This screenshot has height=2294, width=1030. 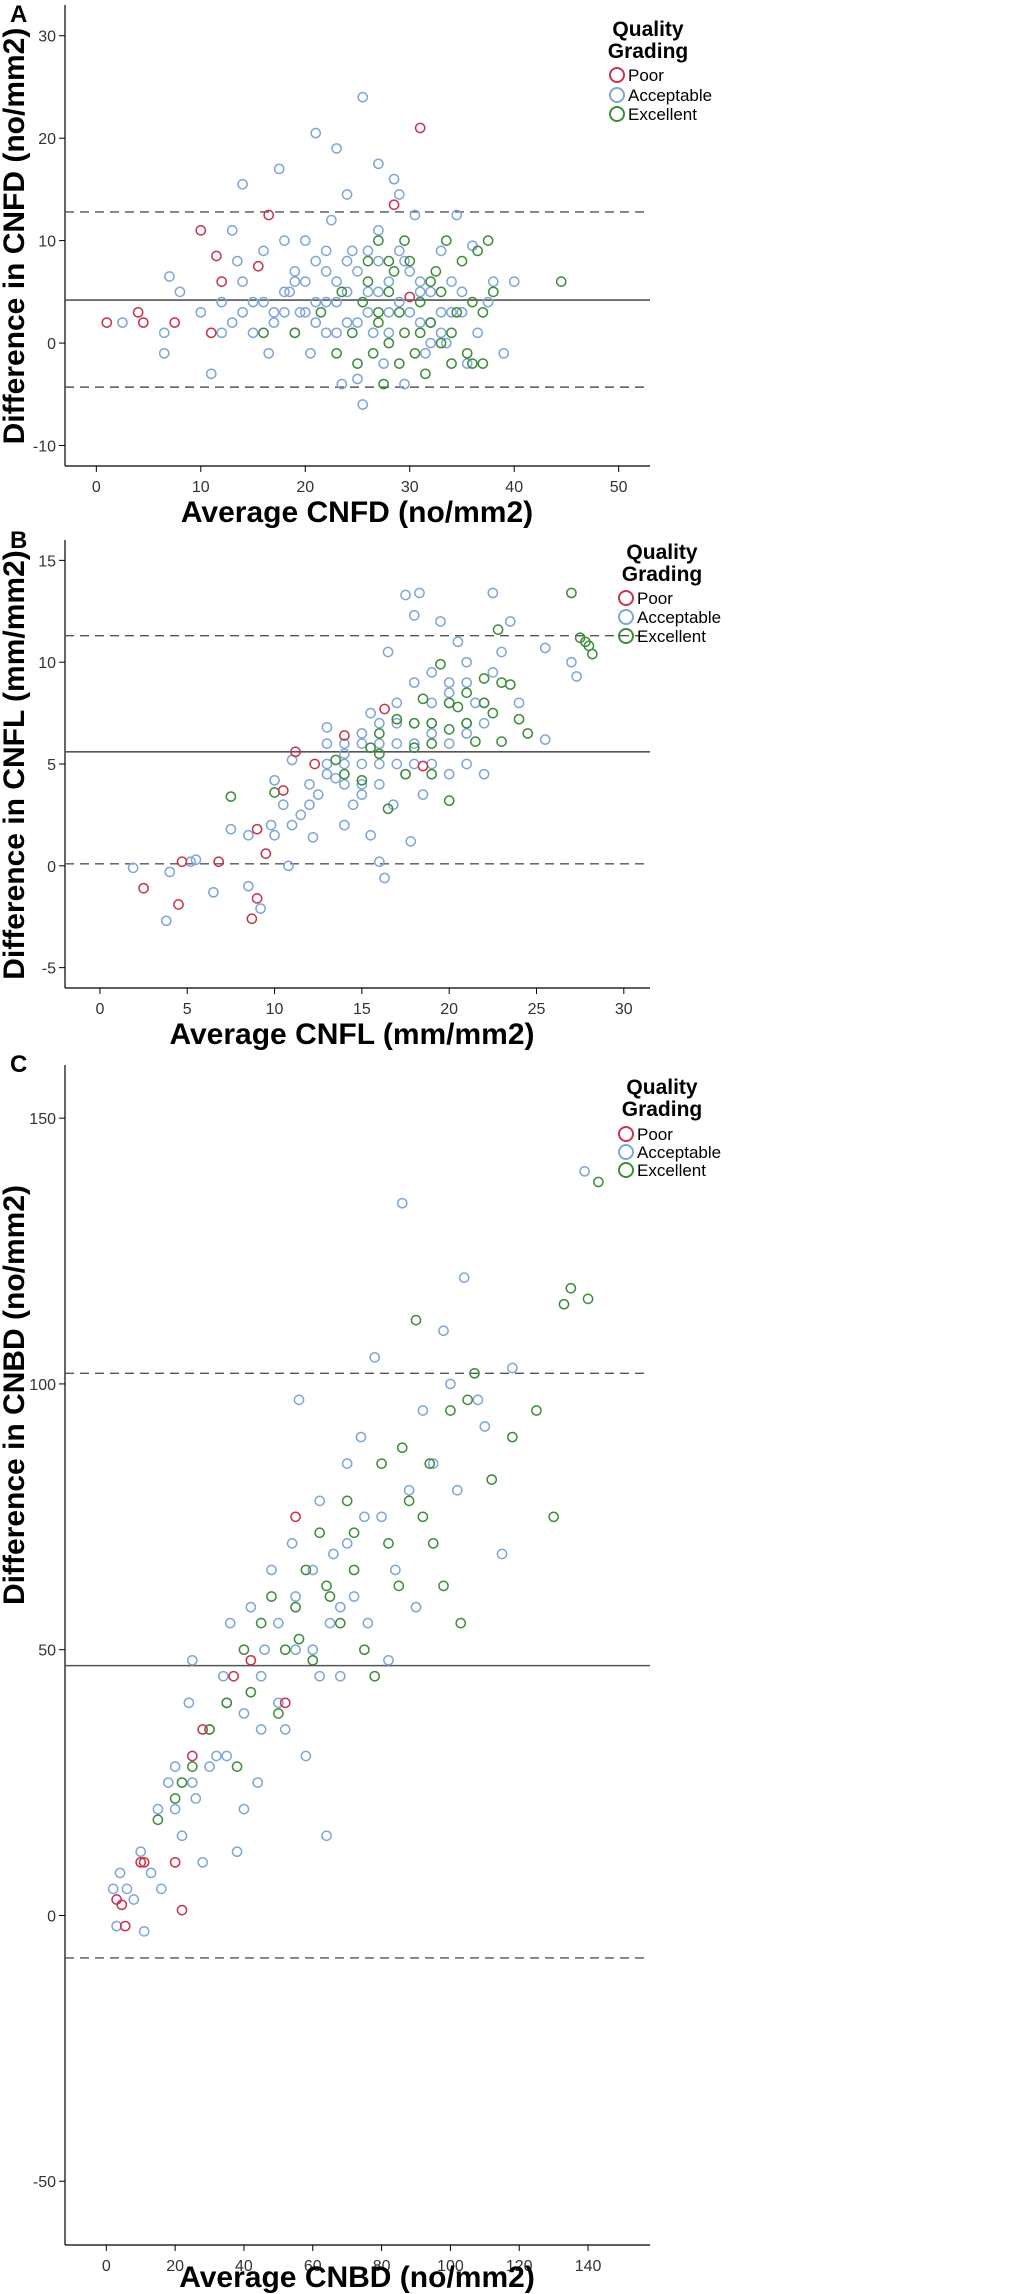 What do you see at coordinates (18, 540) in the screenshot?
I see `panel-label-b: B` at bounding box center [18, 540].